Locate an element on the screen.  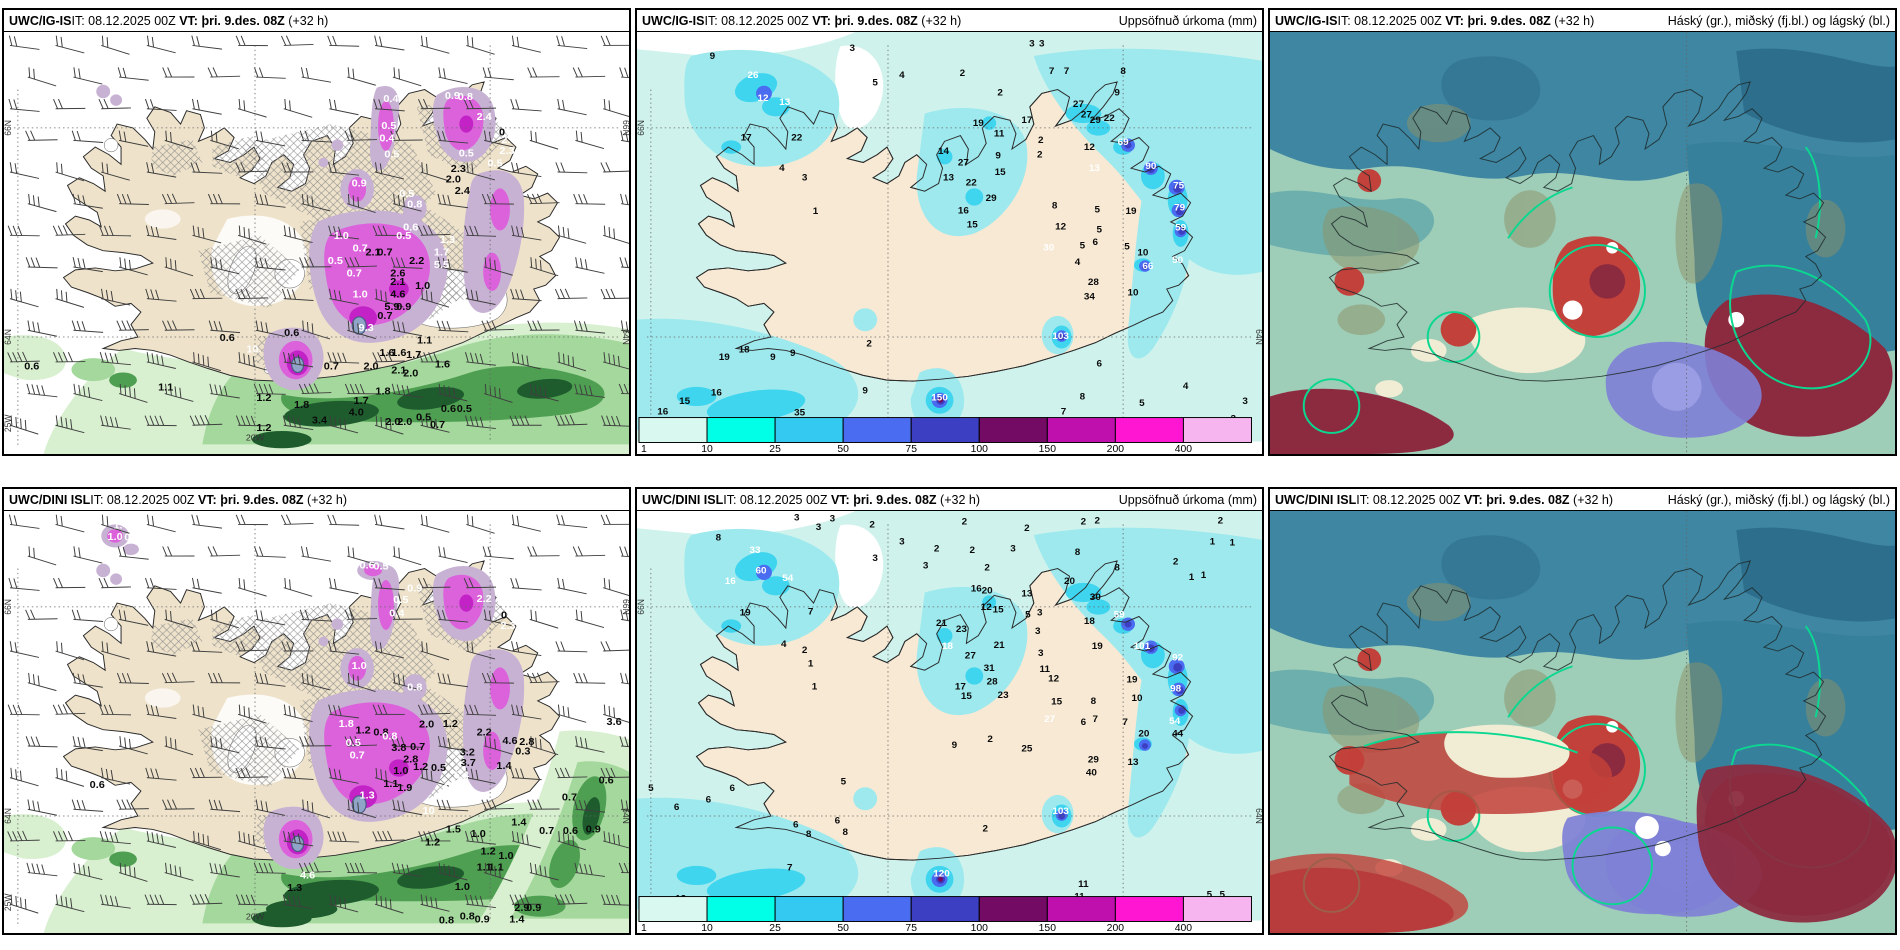
legend-tick-label: 1 is located at coordinates (644, 928).